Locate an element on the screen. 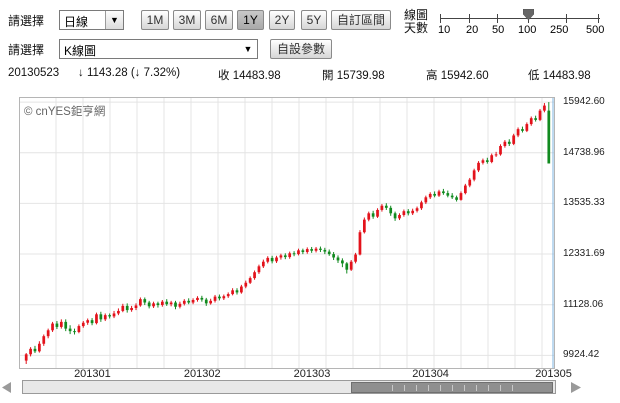  range-button-3m: 3M is located at coordinates (187, 20).